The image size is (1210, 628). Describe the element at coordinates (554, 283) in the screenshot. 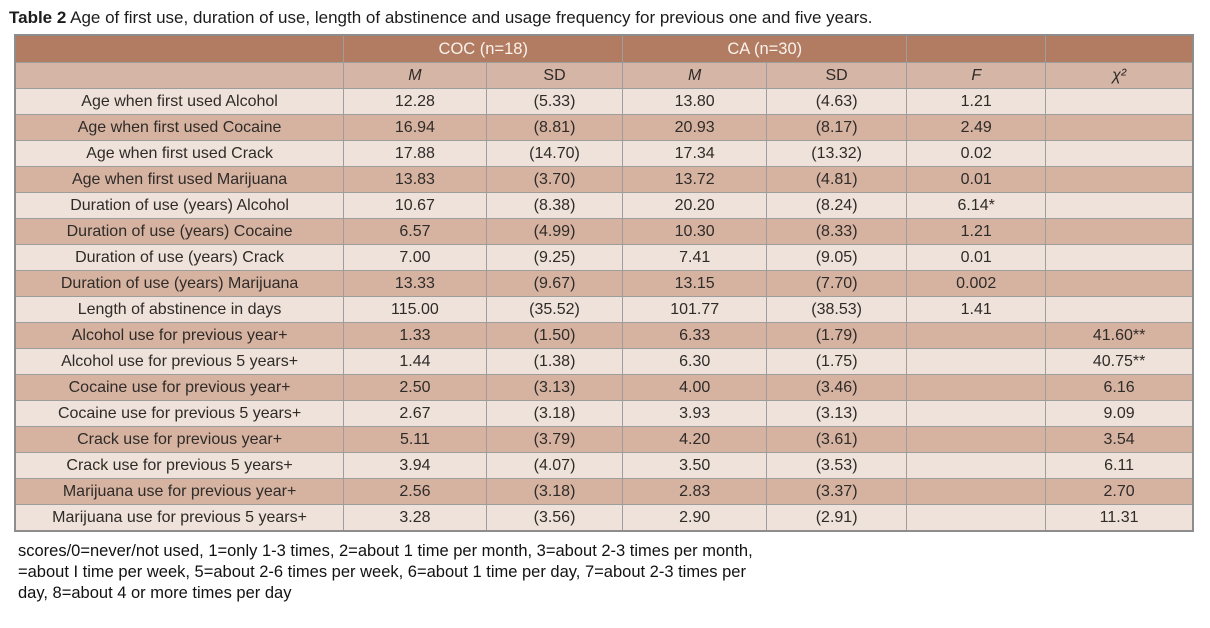

I see `coc-sd-cell: (9.67)` at that location.